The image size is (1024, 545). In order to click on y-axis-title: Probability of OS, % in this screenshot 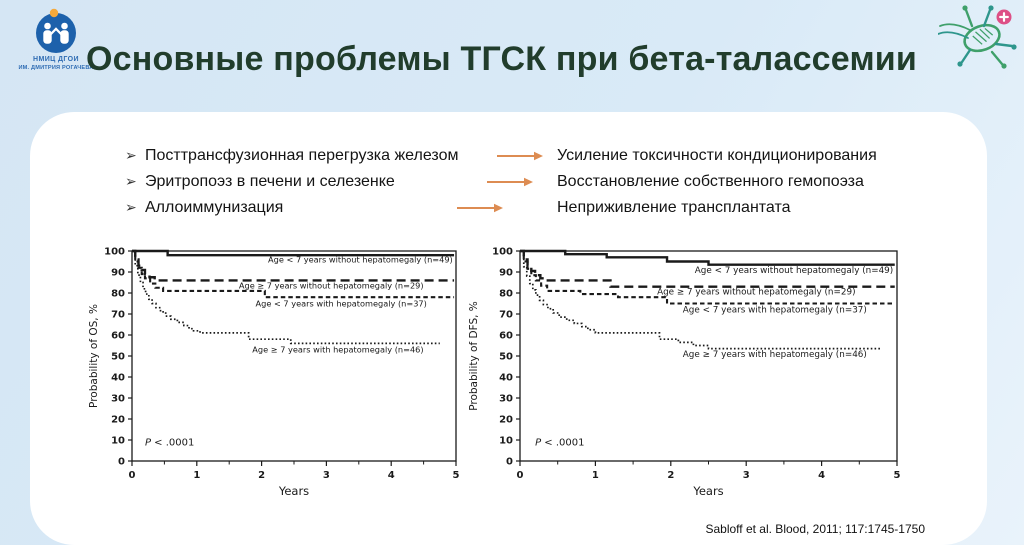, I will do `click(94, 356)`.